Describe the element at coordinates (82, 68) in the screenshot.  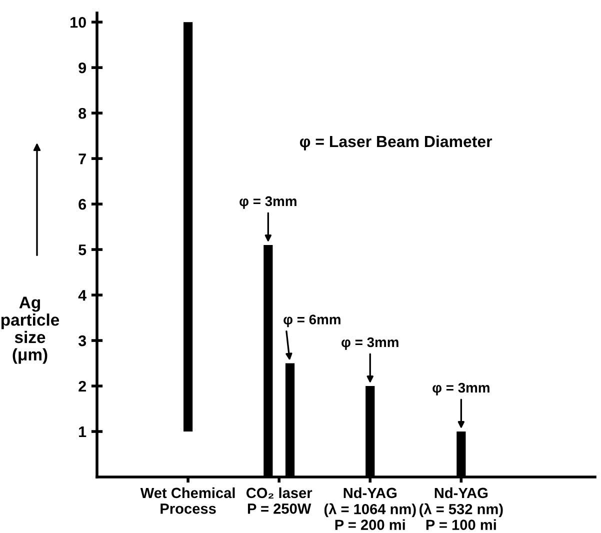
I see `y-tick-label: 9` at that location.